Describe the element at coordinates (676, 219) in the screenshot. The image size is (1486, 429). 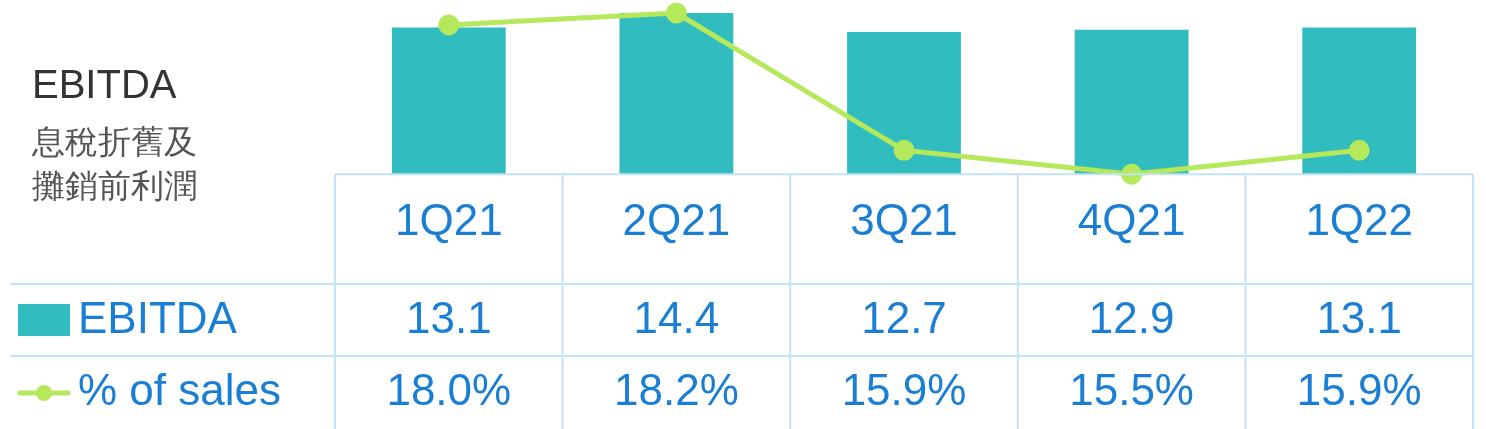
I see `x-tick-label: 2Q21` at that location.